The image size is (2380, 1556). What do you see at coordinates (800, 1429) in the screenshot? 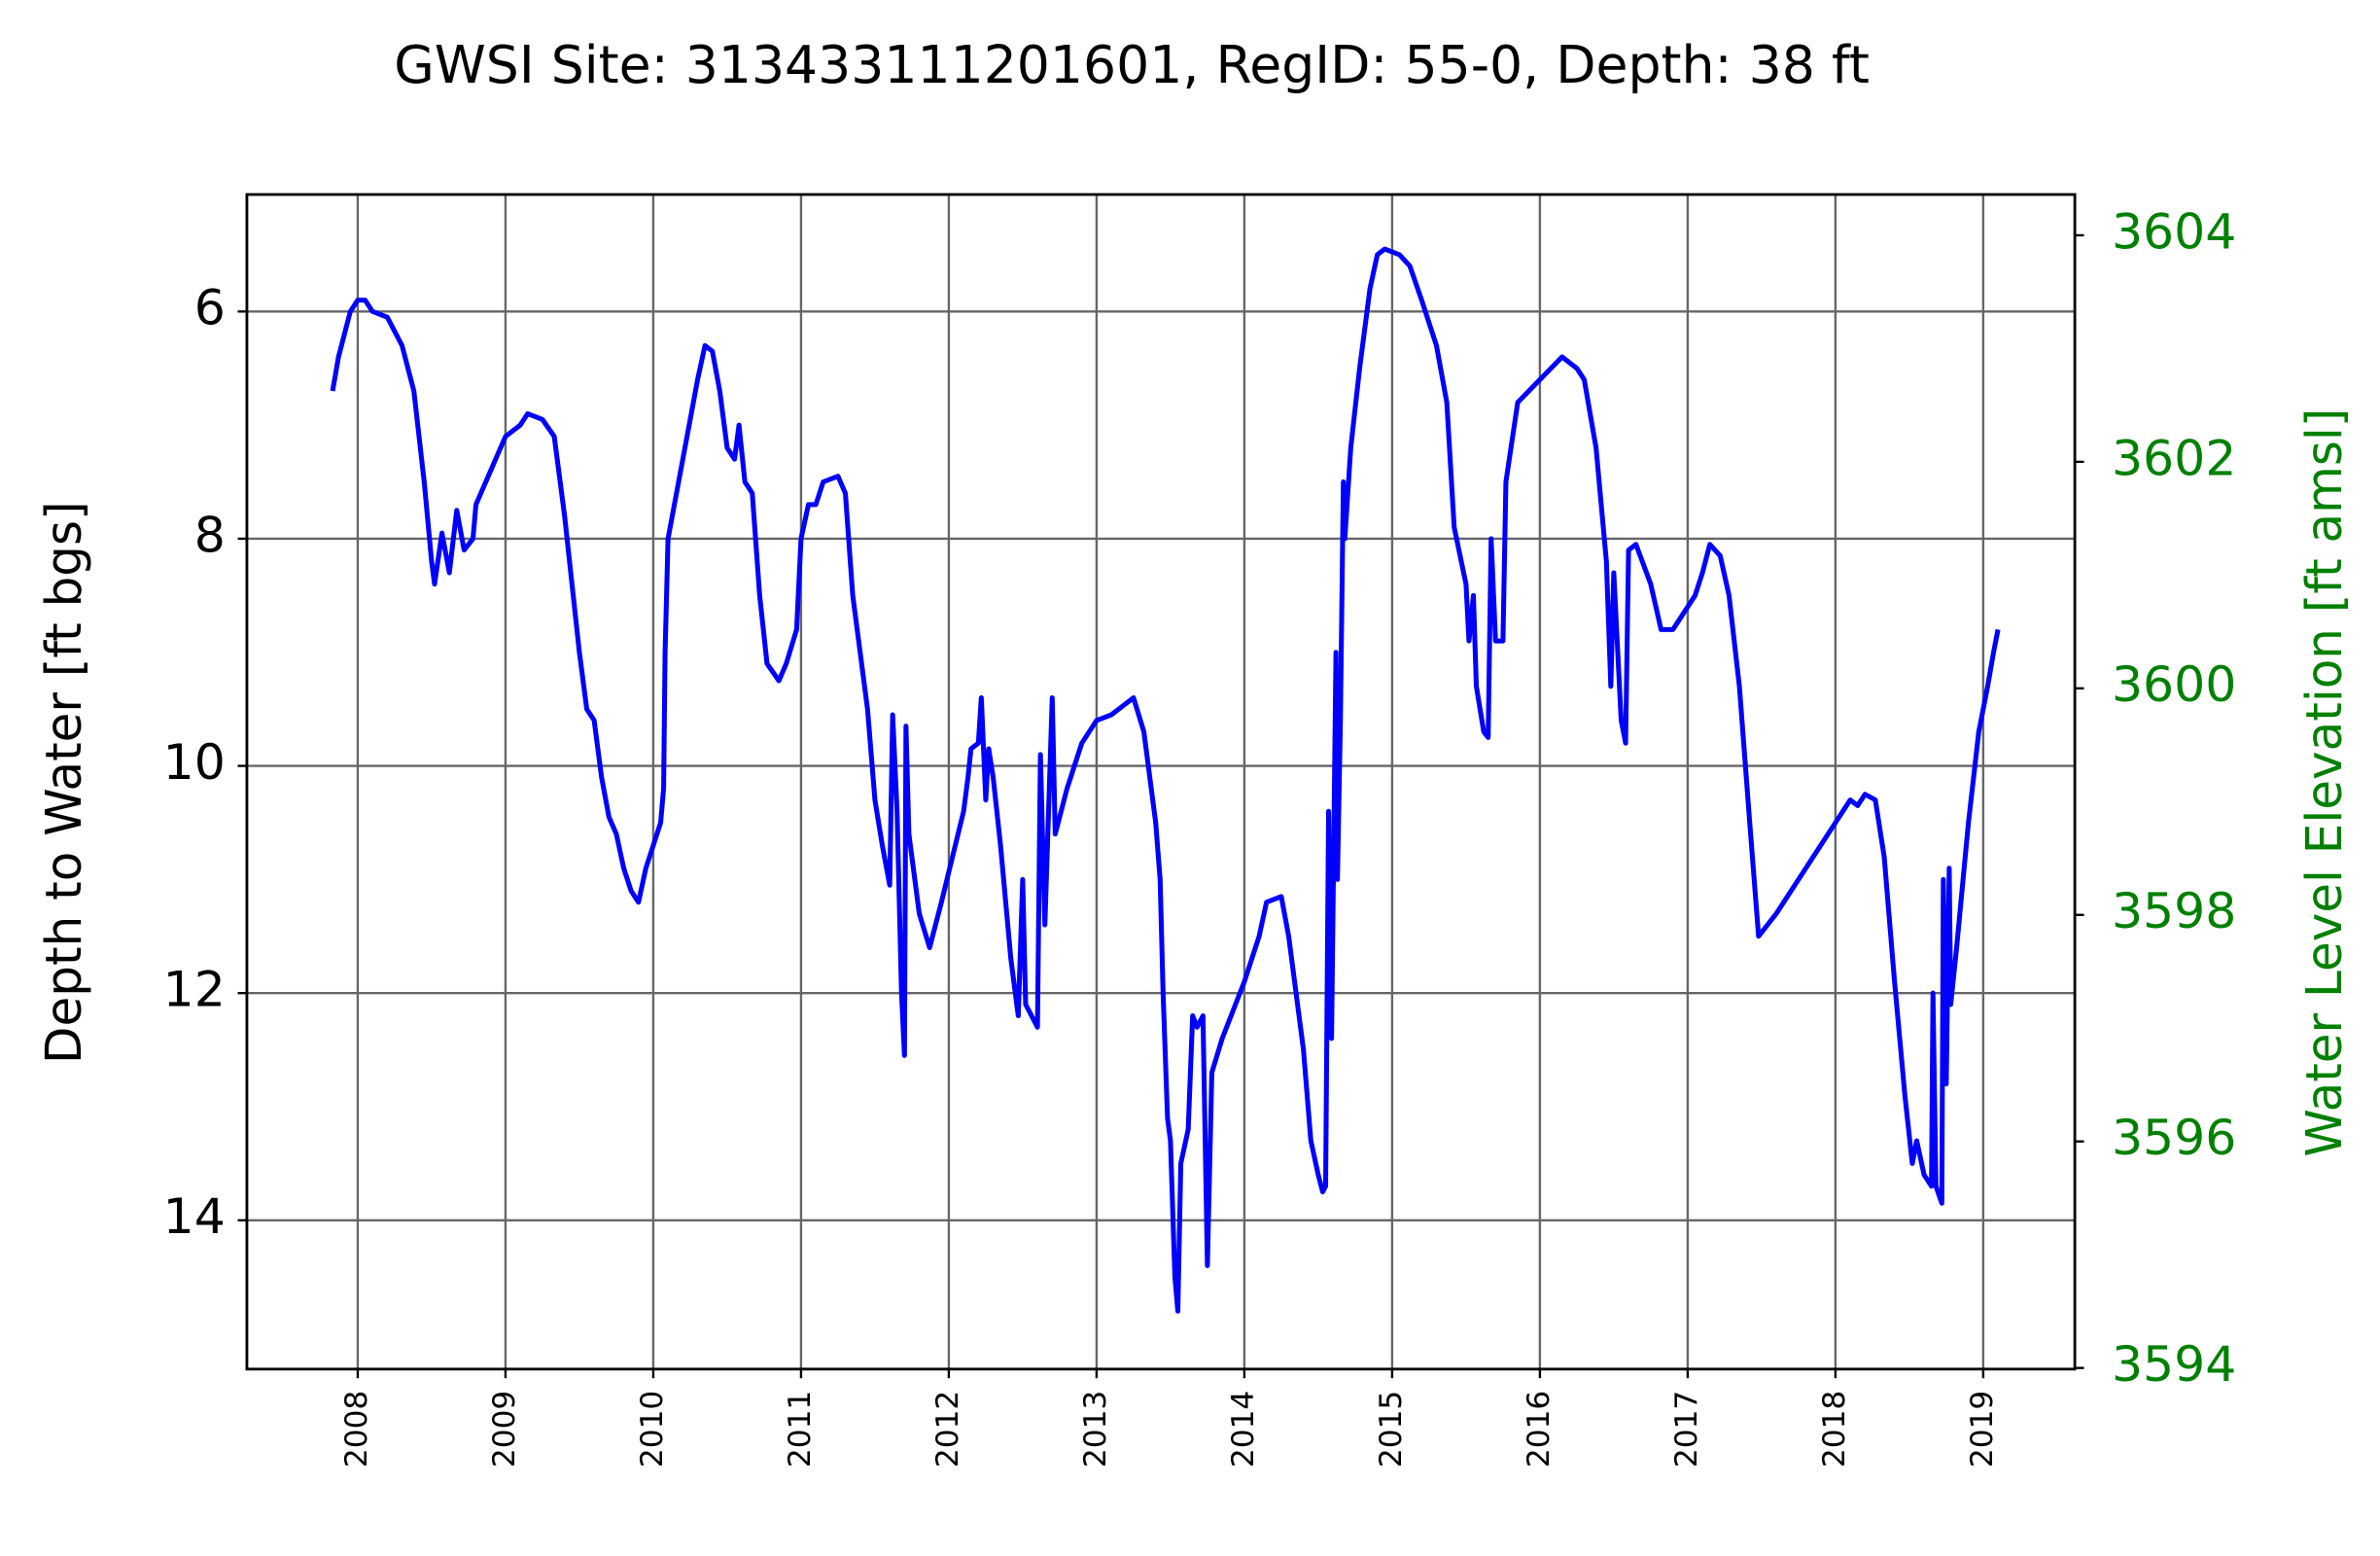
I see `x-tick-label: 2011` at bounding box center [800, 1429].